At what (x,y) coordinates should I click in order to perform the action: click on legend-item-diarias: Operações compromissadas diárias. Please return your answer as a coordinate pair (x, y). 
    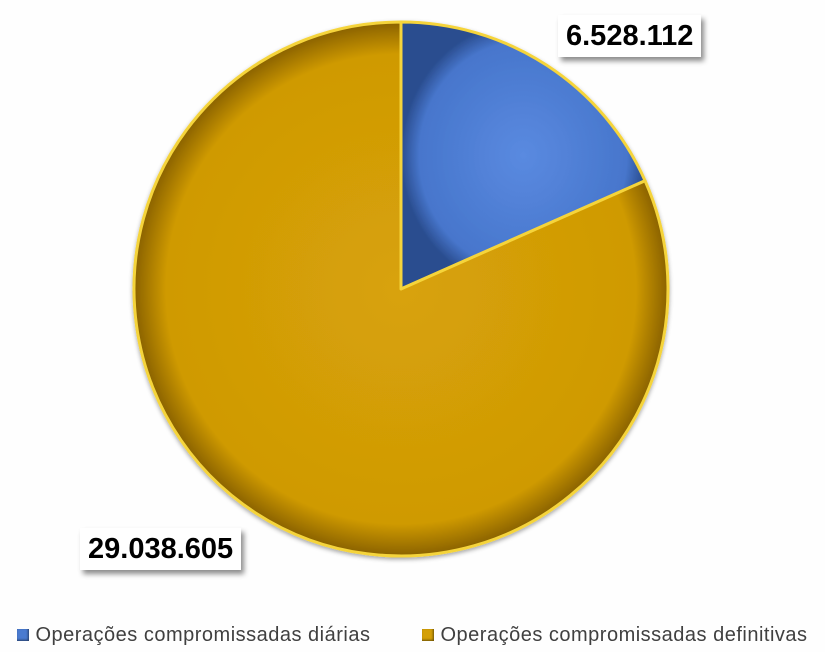
    Looking at the image, I should click on (193, 635).